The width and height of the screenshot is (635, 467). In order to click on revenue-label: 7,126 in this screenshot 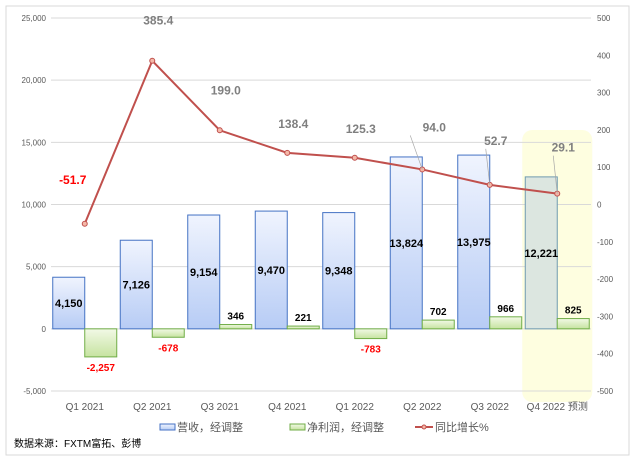, I will do `click(136, 286)`.